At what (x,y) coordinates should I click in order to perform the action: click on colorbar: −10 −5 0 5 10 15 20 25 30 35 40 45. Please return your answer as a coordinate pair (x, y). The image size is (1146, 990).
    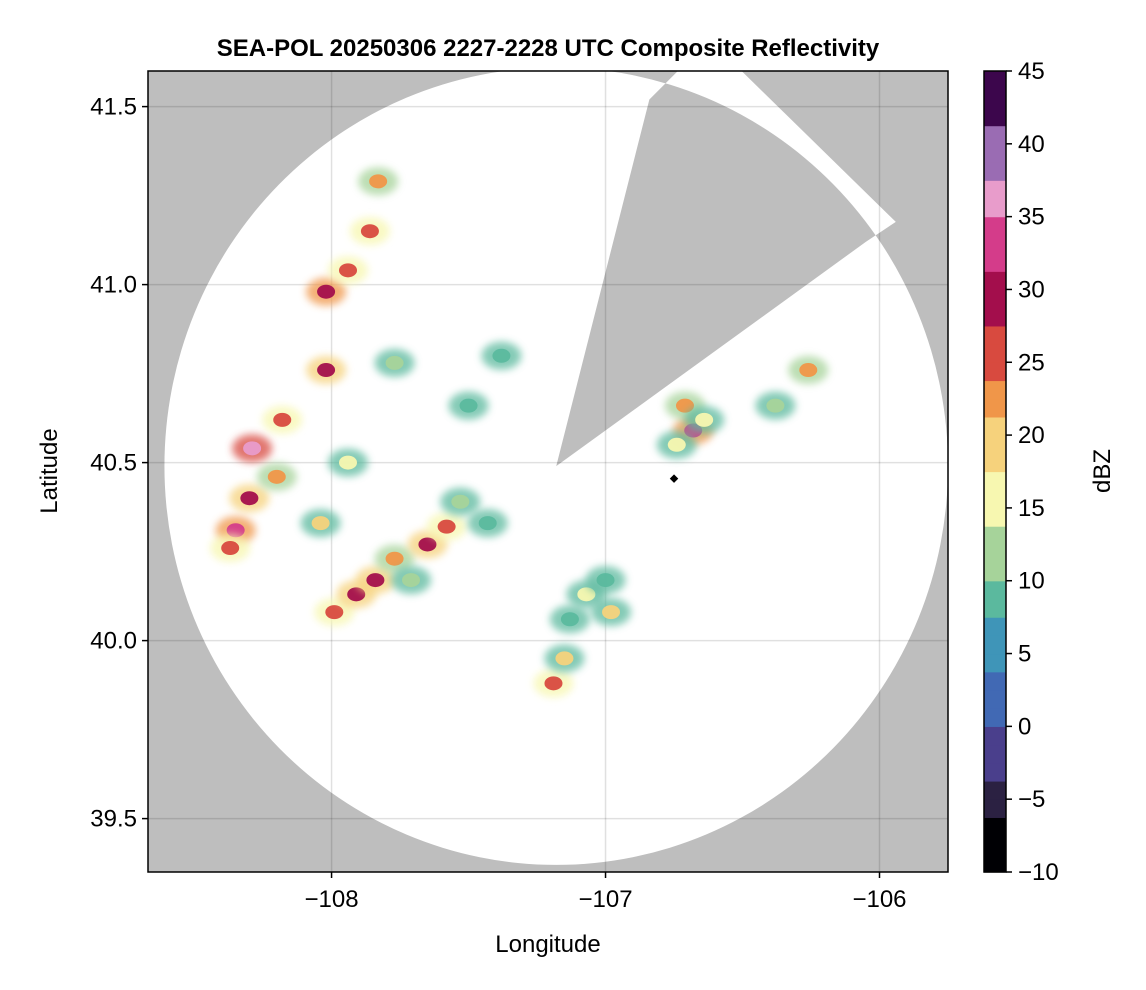
    Looking at the image, I should click on (1021, 472).